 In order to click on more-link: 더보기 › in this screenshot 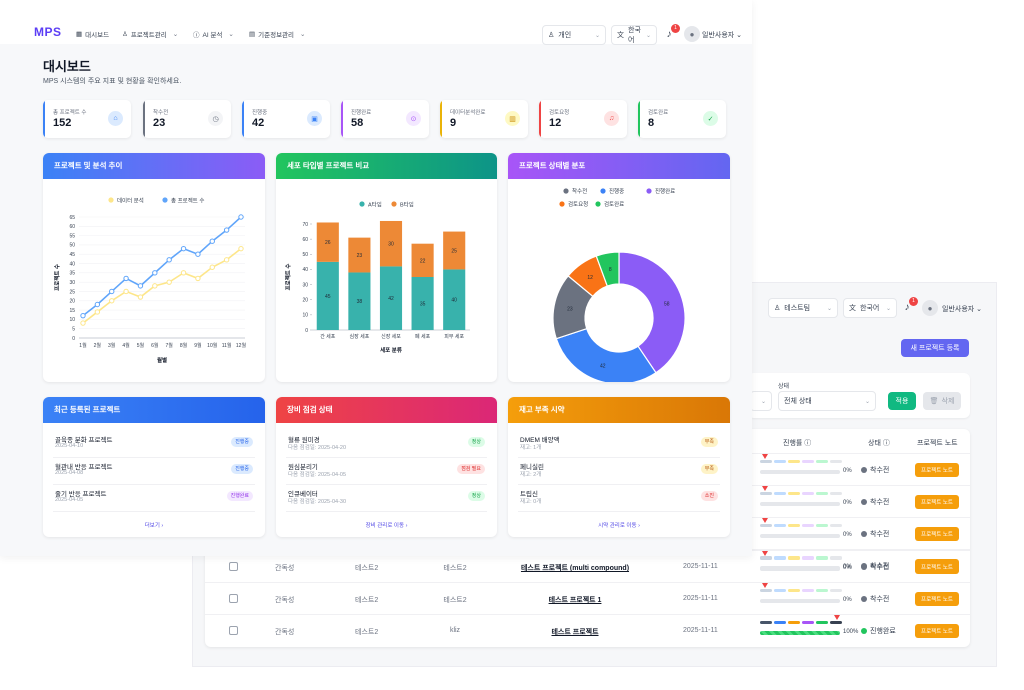, I will do `click(154, 526)`.